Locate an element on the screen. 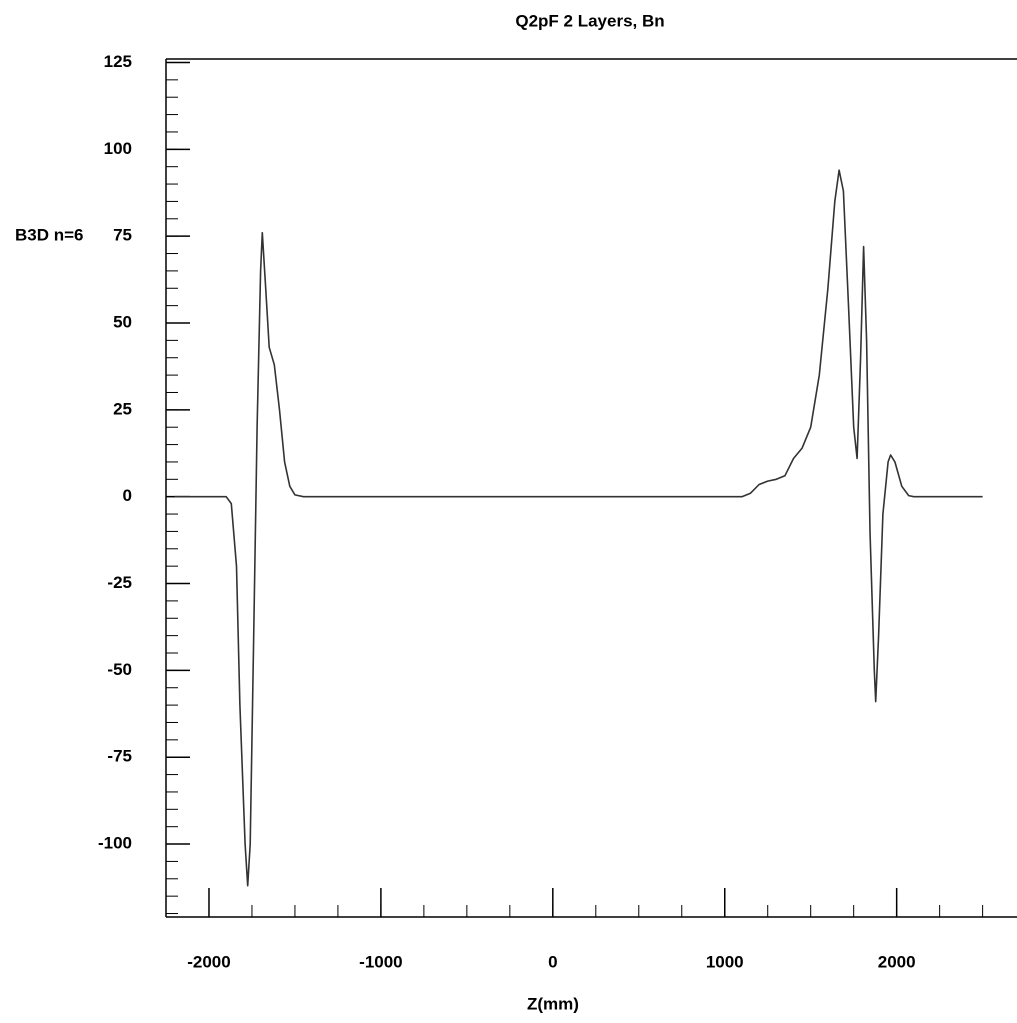 The width and height of the screenshot is (1017, 1023). x-tick-label: 0 is located at coordinates (552, 961).